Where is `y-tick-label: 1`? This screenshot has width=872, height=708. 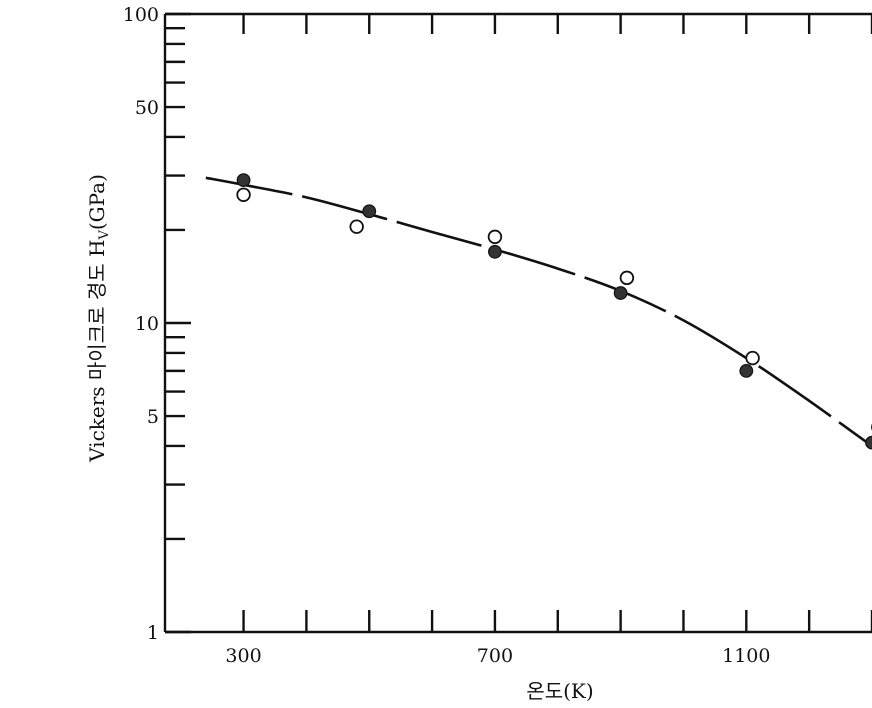
y-tick-label: 1 is located at coordinates (153, 633).